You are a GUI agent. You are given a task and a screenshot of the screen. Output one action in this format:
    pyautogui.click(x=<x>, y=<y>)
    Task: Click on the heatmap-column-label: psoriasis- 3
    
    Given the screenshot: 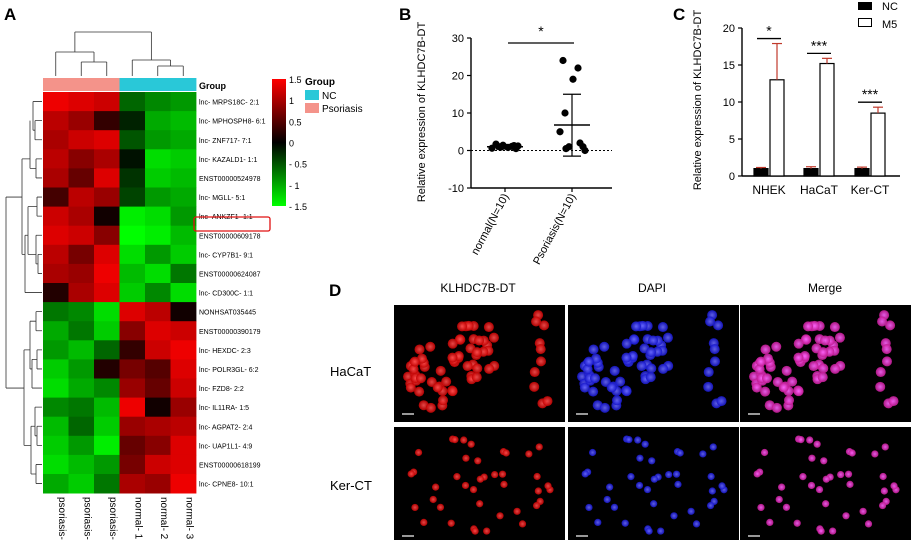 What is the action you would take?
    pyautogui.click(x=112, y=518)
    